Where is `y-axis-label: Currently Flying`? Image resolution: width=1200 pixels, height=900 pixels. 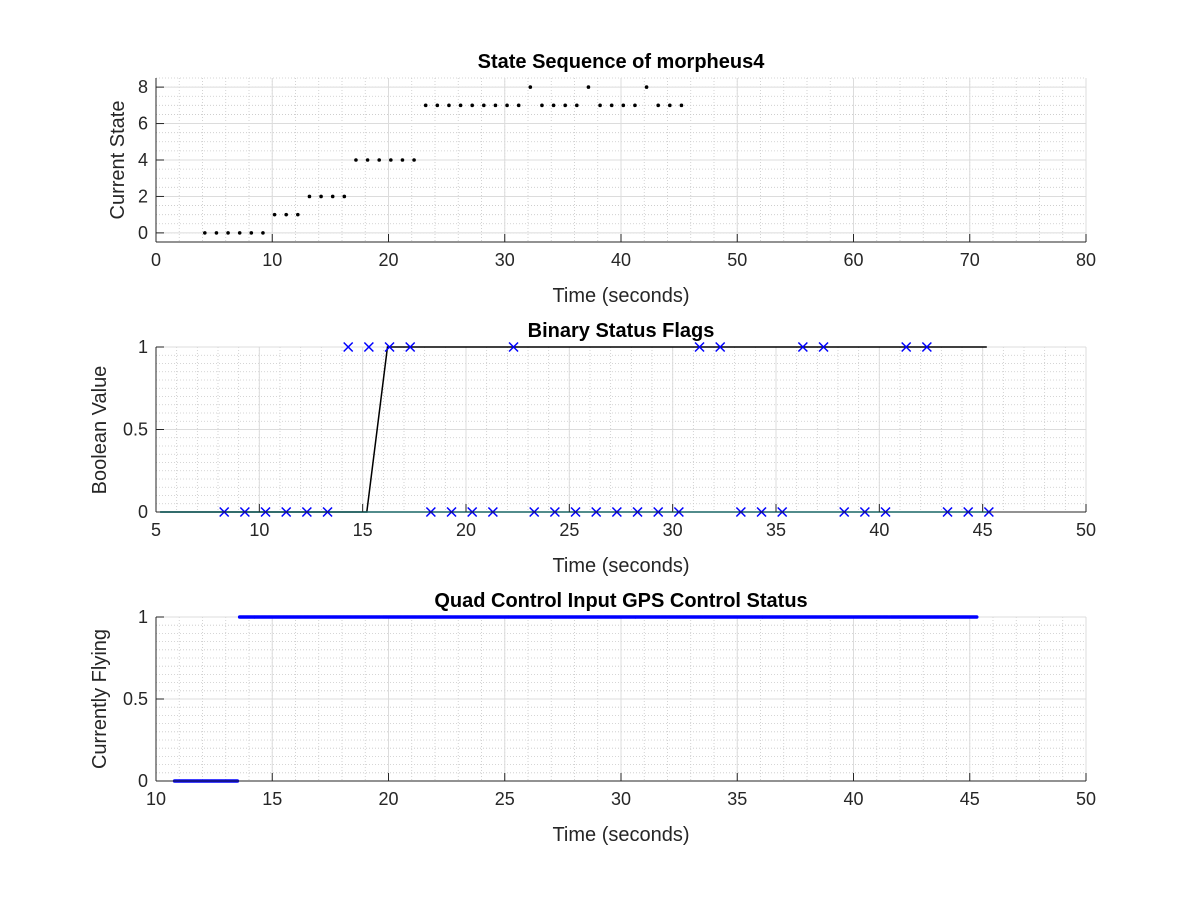
y-axis-label: Currently Flying is located at coordinates (100, 699).